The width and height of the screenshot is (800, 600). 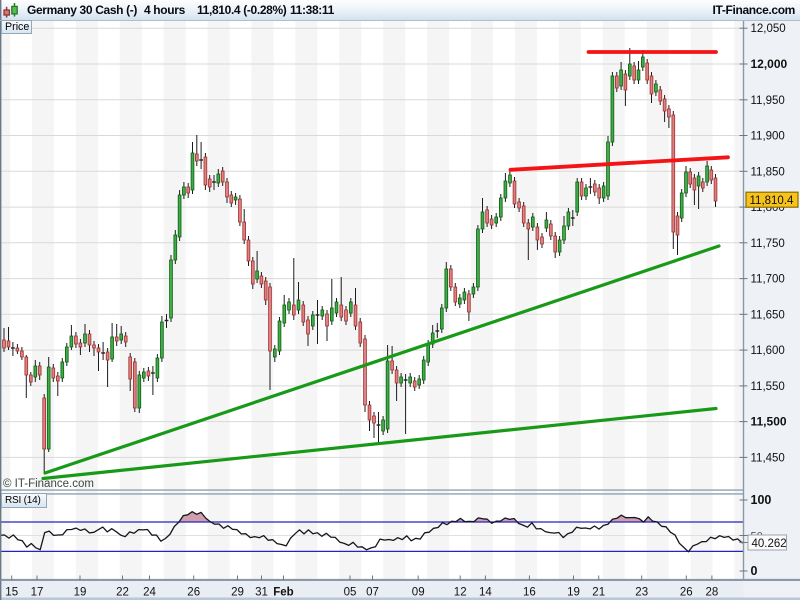 What do you see at coordinates (11, 593) in the screenshot?
I see `svg-text: 15` at bounding box center [11, 593].